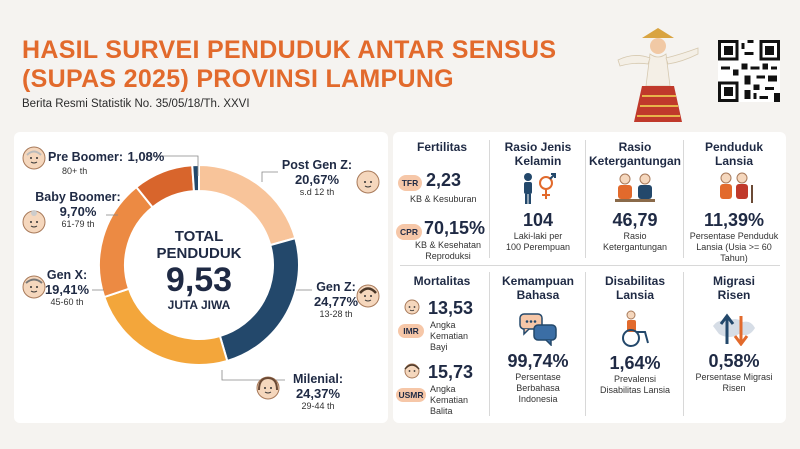  Describe the element at coordinates (336, 287) in the screenshot. I see `gen-label: Gen Z:` at that location.